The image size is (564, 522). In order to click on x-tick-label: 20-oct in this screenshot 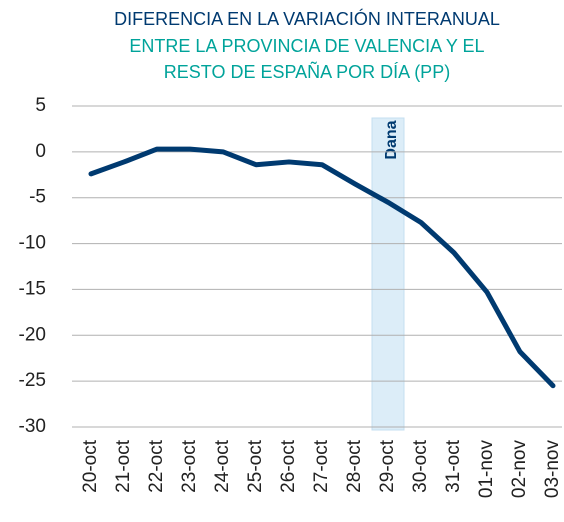, I will do `click(90, 466)`.